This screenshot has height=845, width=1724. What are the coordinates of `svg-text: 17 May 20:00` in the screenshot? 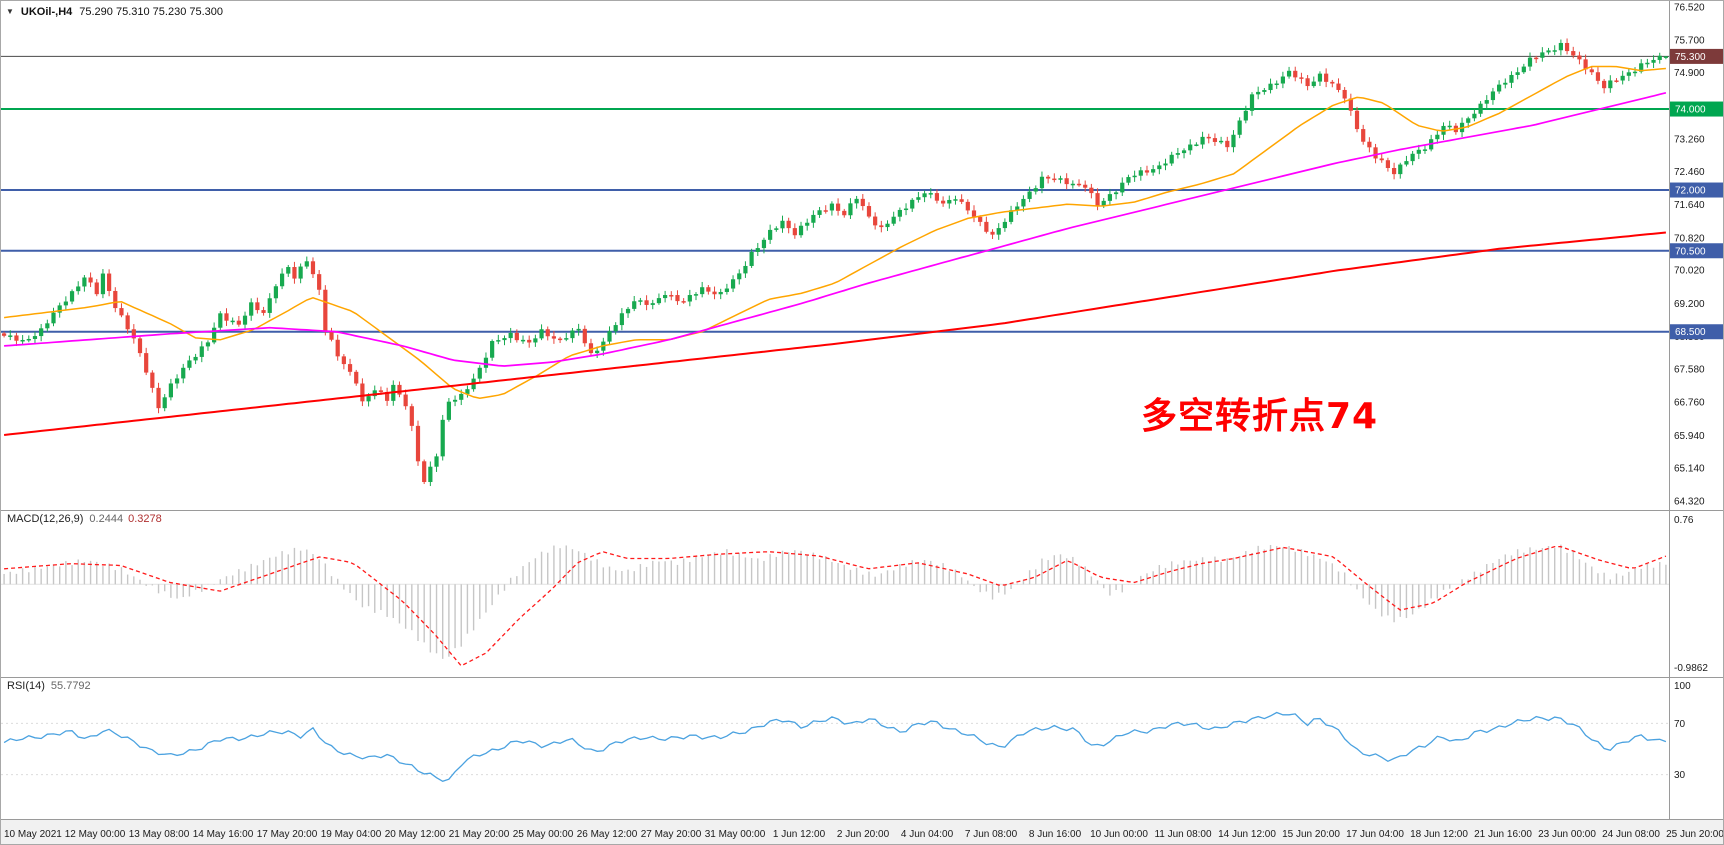 It's located at (287, 834).